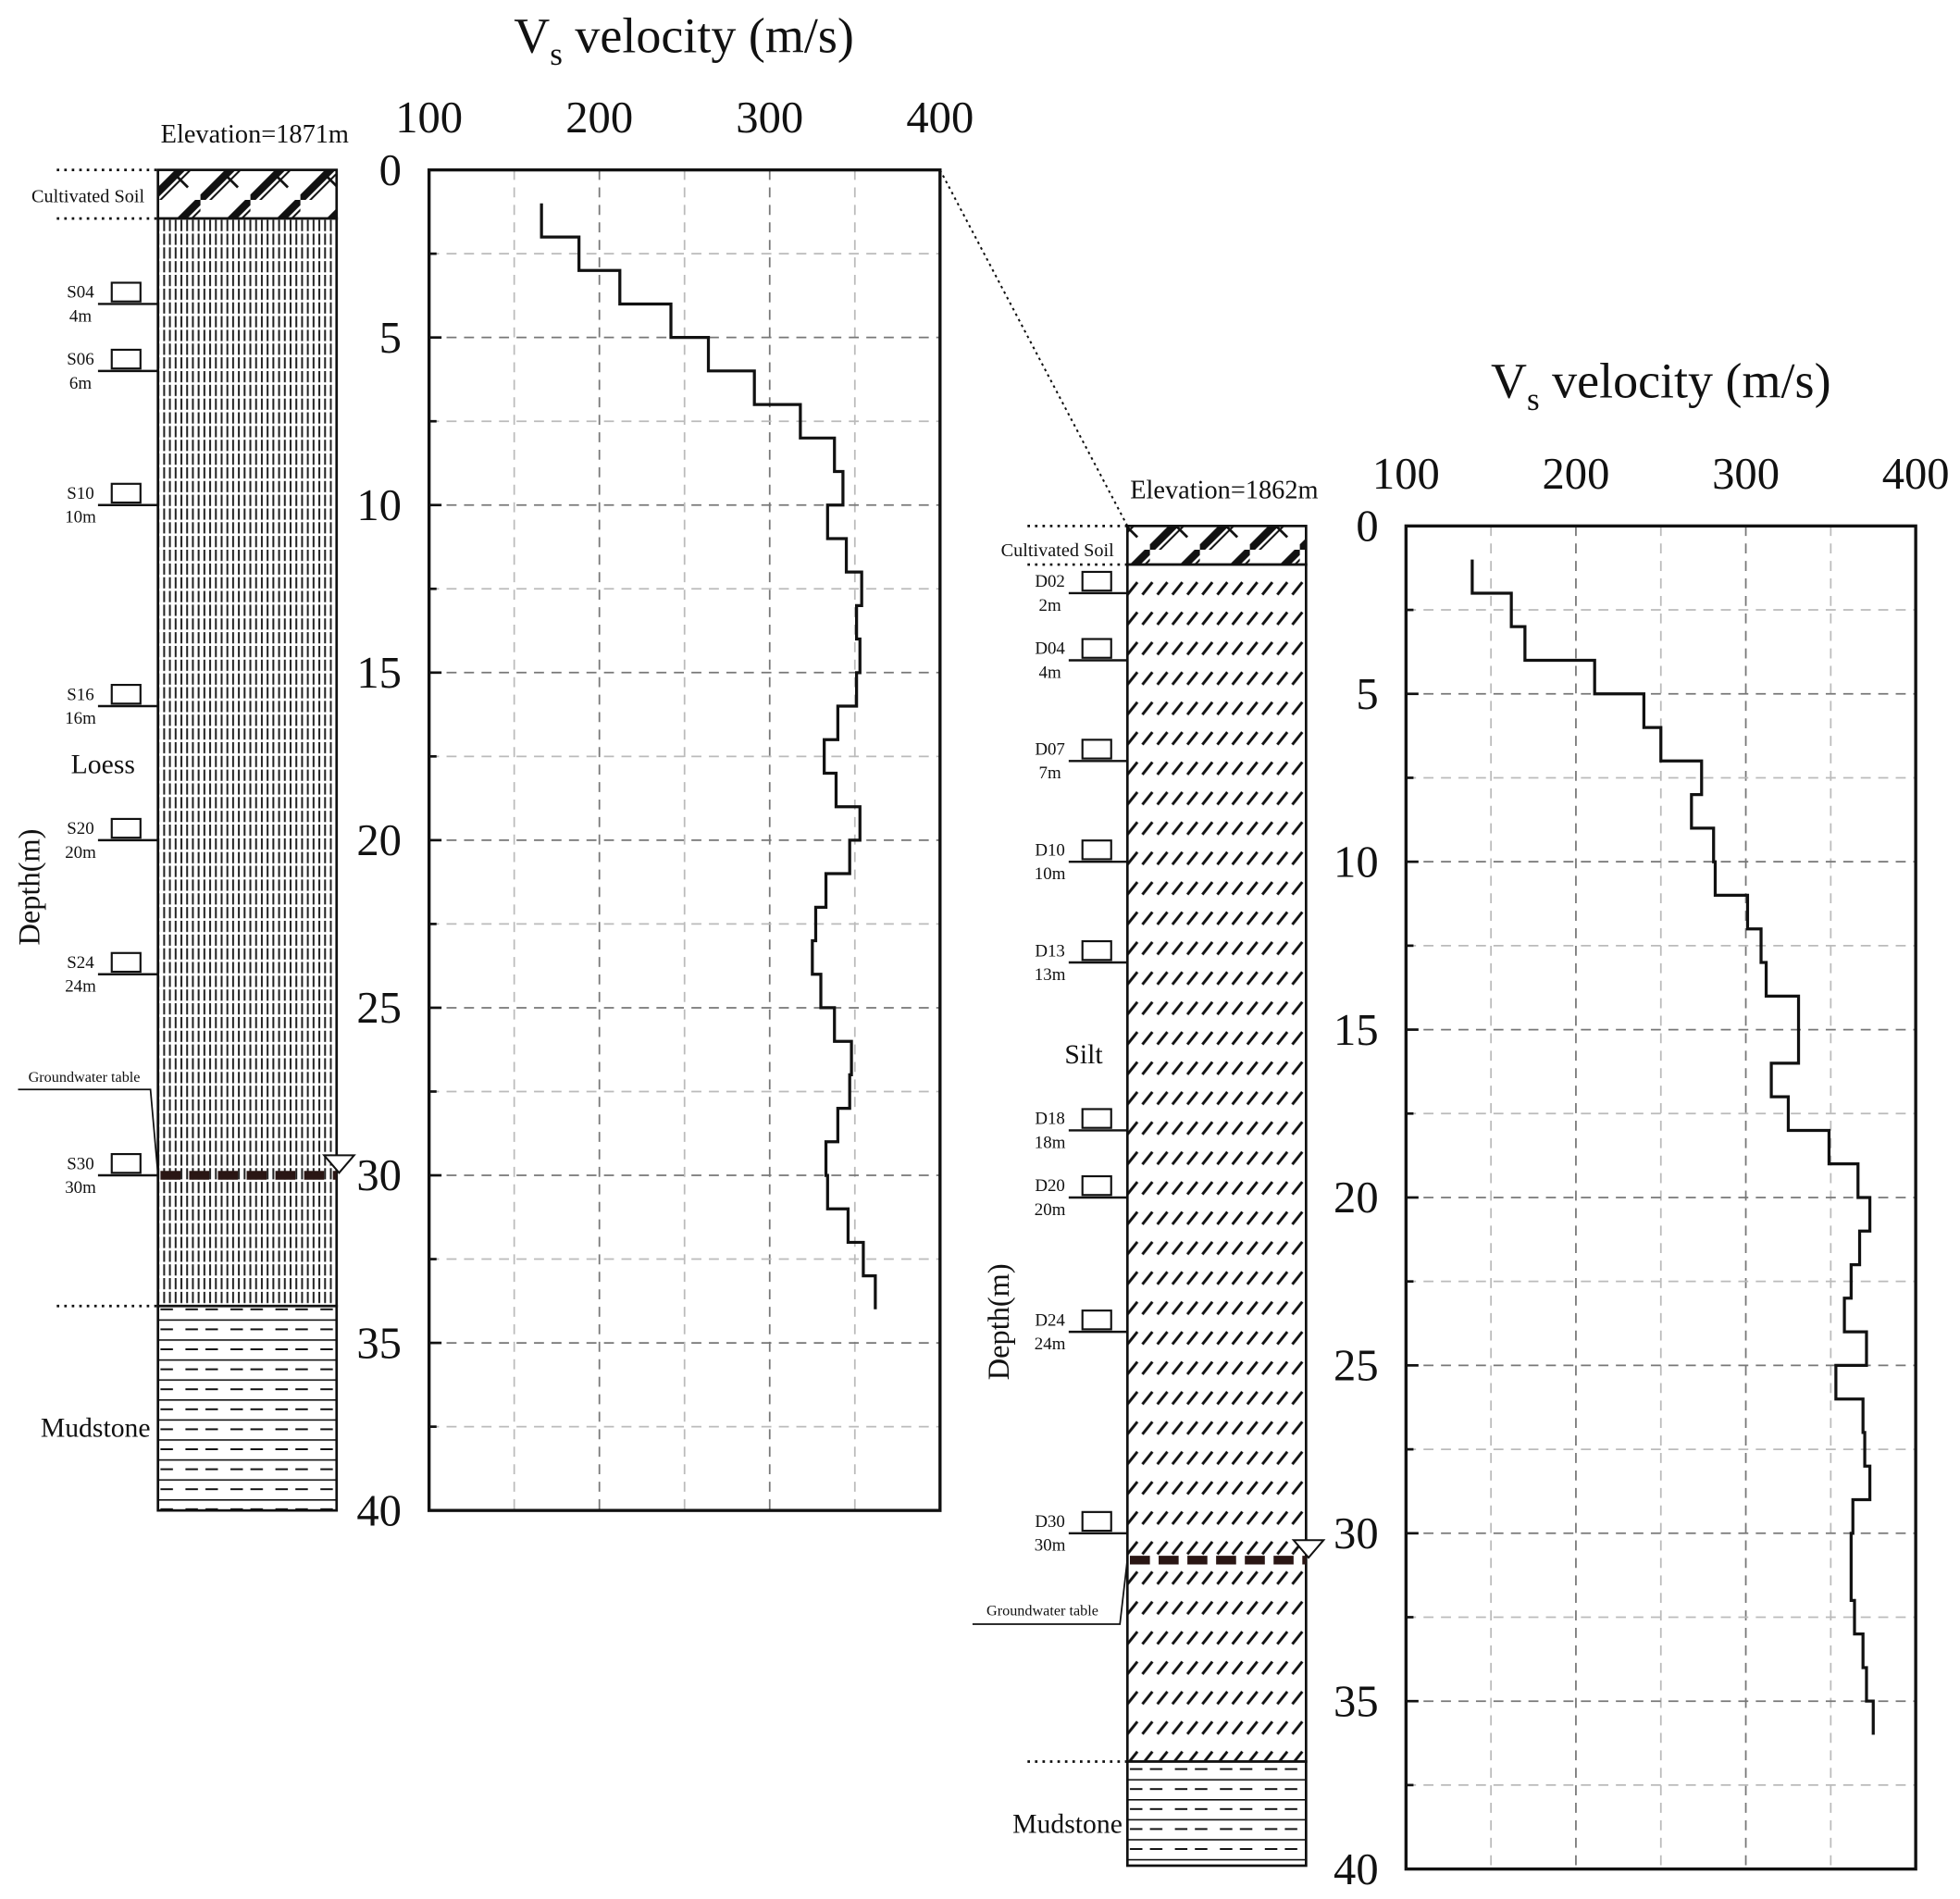 This screenshot has height=1899, width=1960. Describe the element at coordinates (1050, 1320) in the screenshot. I see `sample-id: D24` at that location.